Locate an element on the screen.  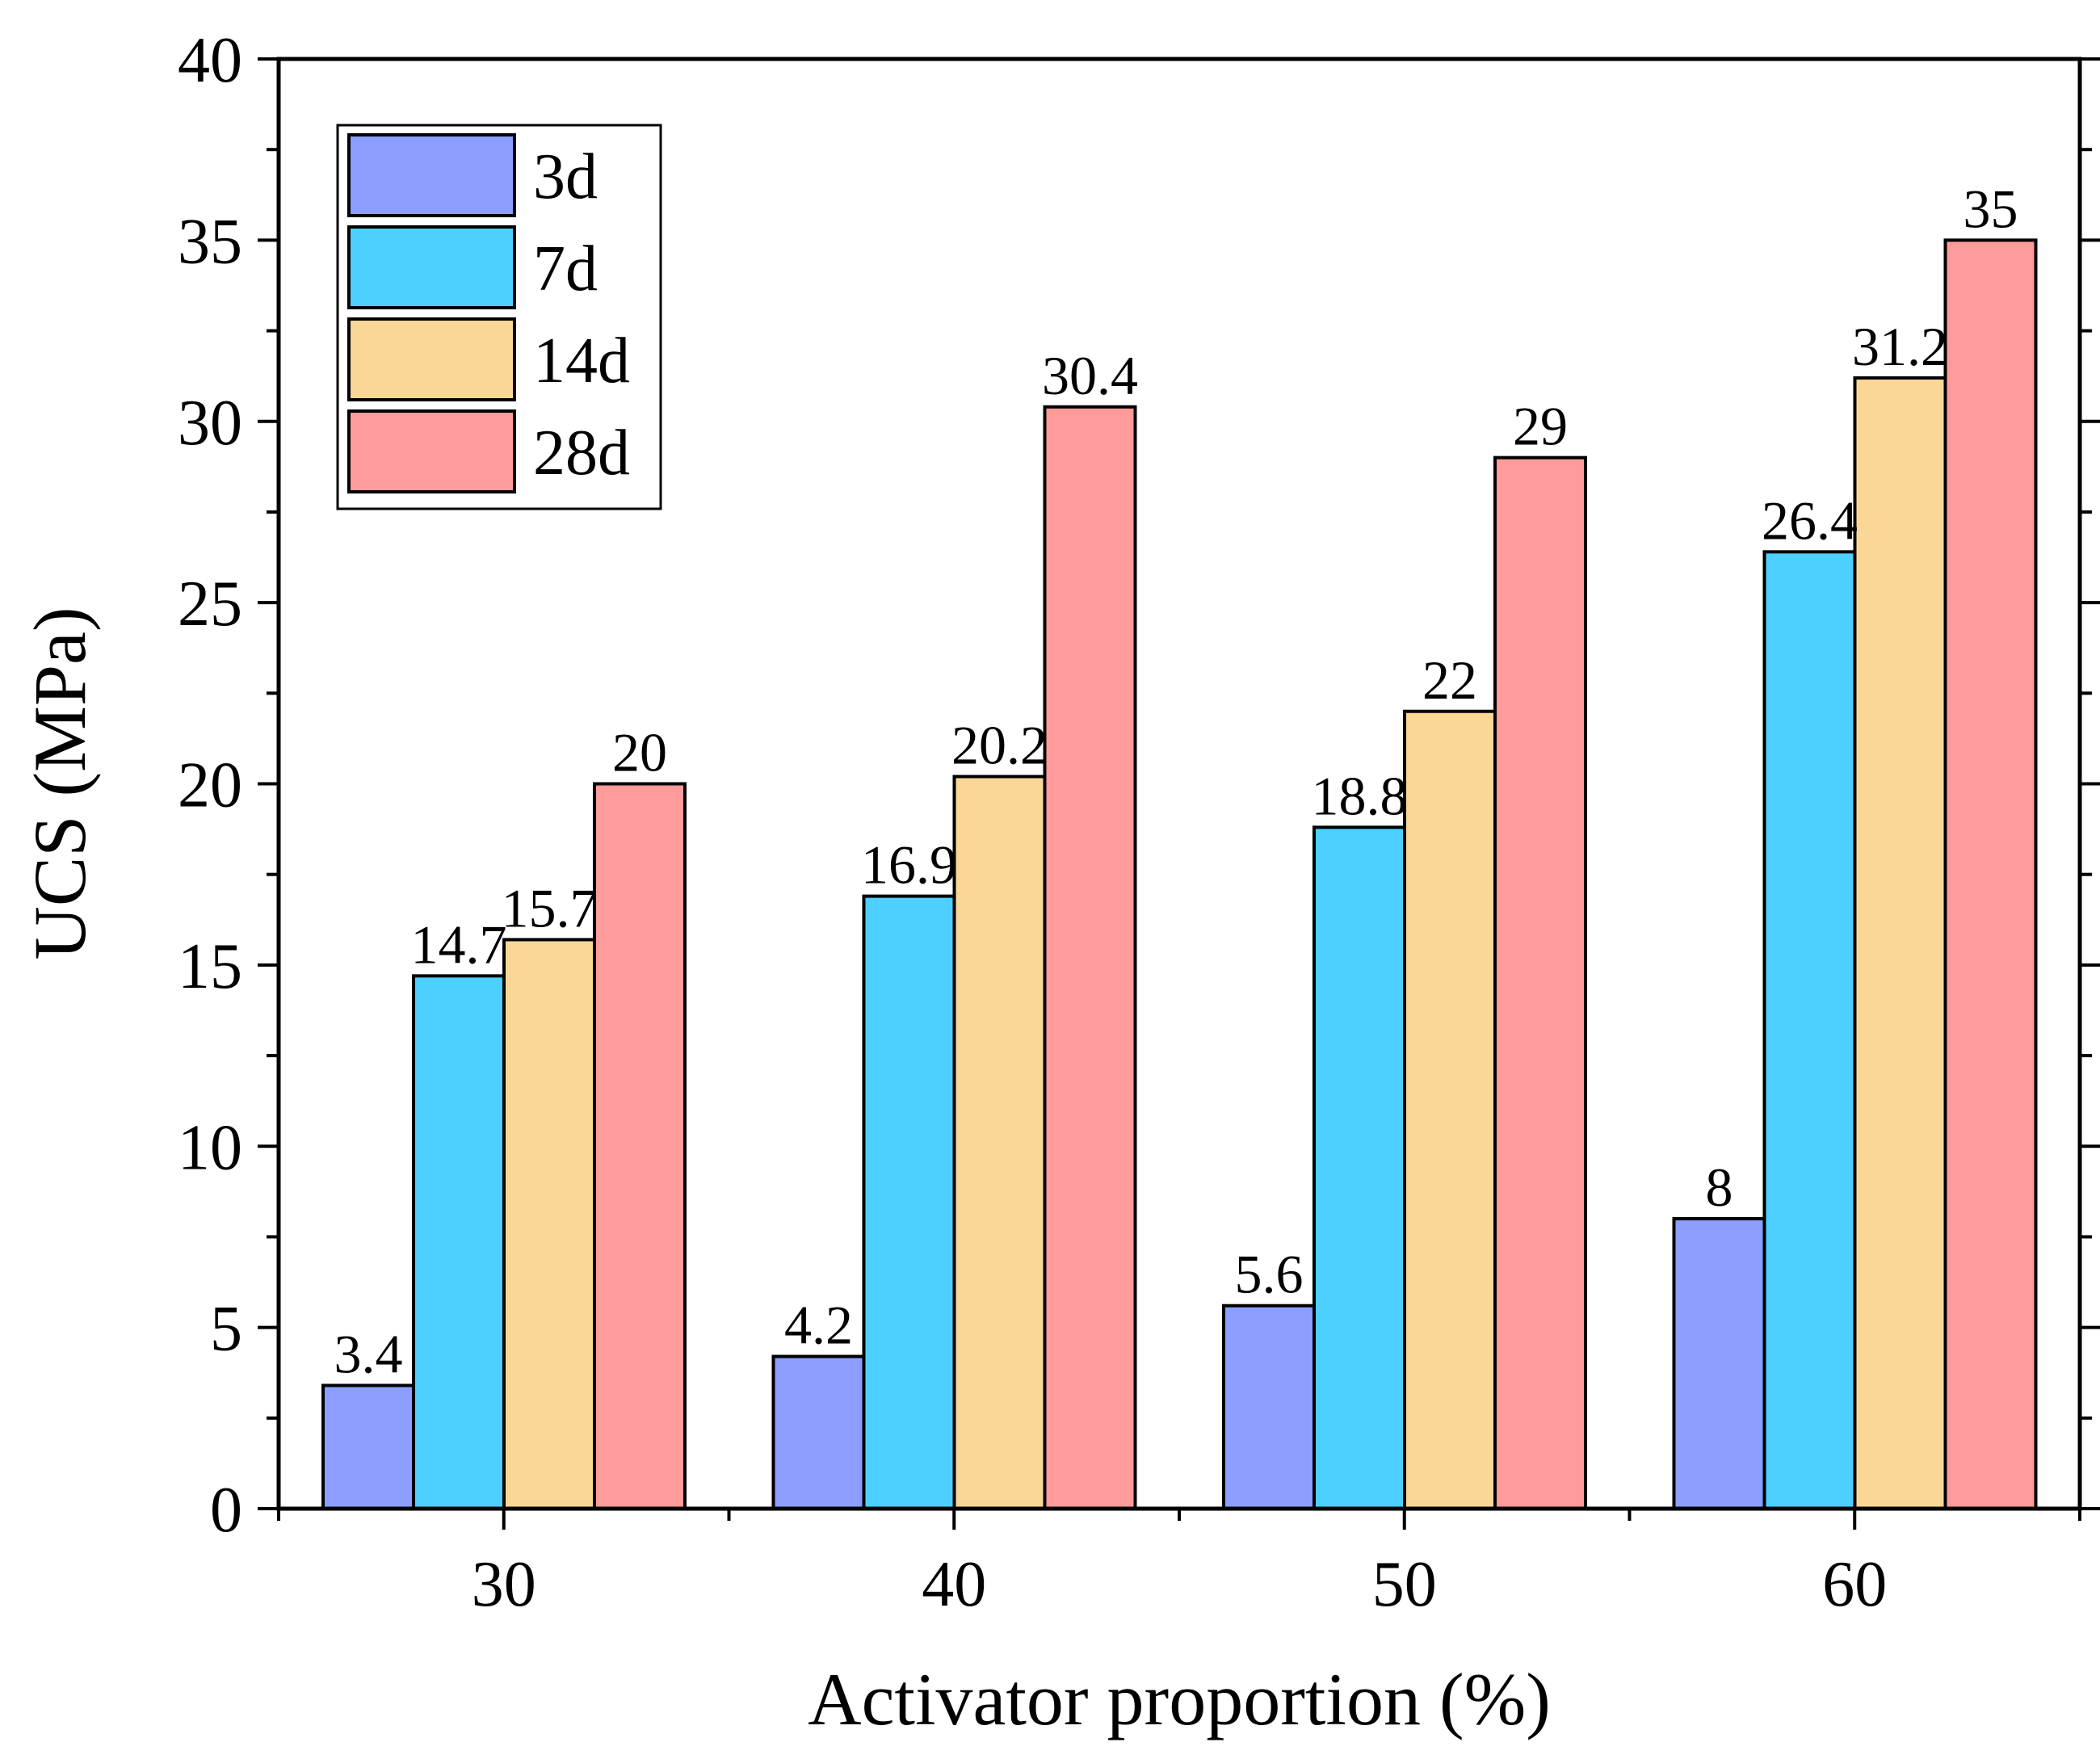
legend: 3d 7d 14d 28d is located at coordinates (499, 317).